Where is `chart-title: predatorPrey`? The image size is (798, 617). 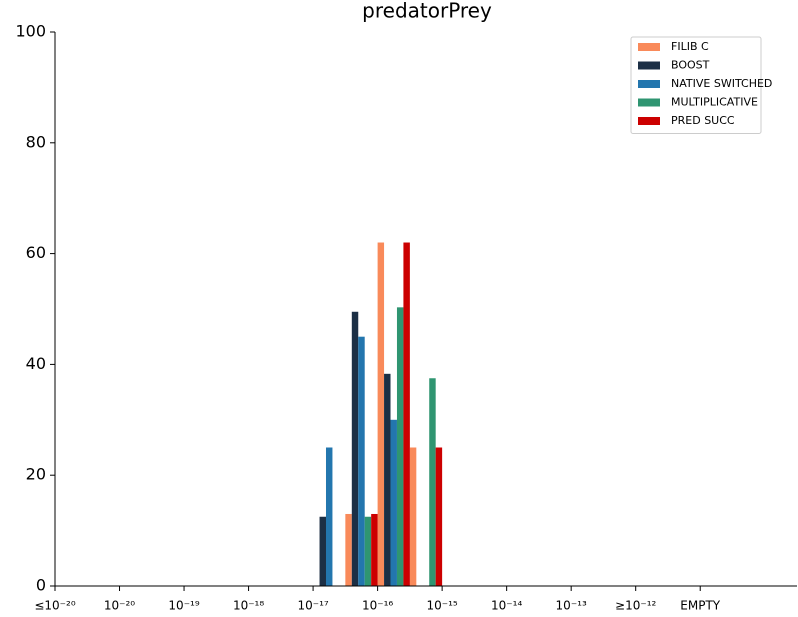
chart-title: predatorPrey is located at coordinates (427, 11).